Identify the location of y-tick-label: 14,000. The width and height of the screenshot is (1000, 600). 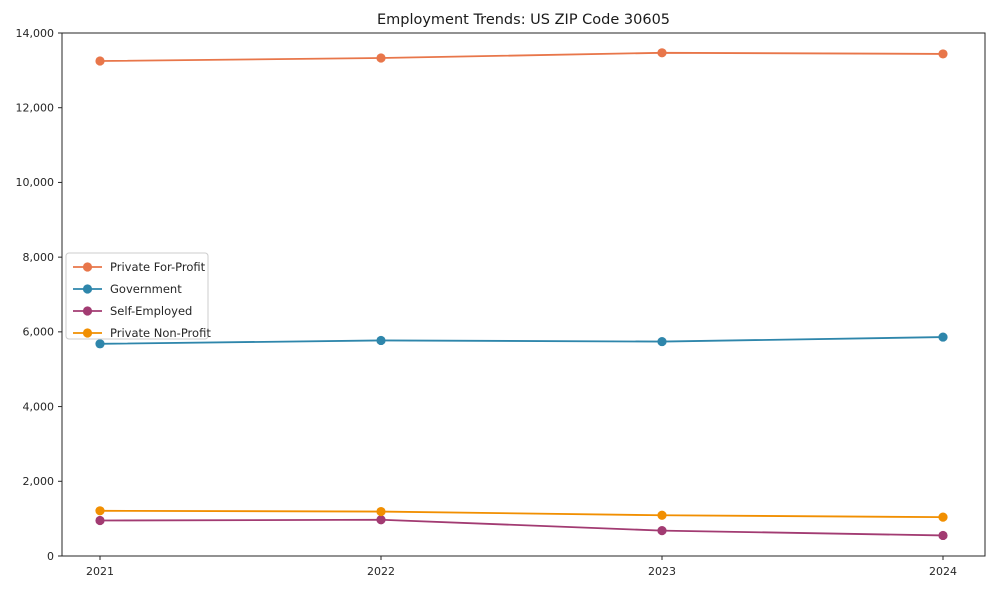
(35, 33).